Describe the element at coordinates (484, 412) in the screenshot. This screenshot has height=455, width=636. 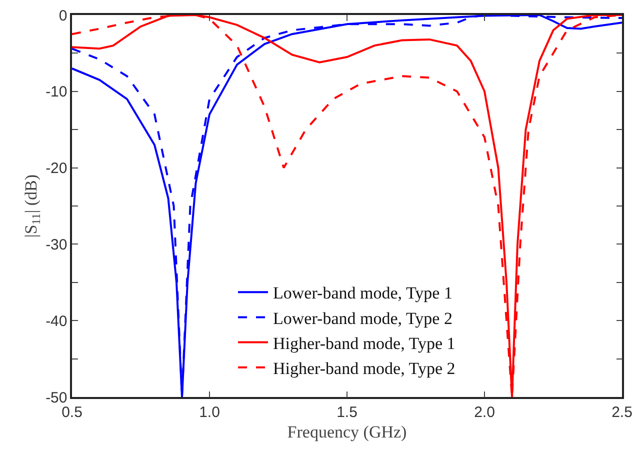
I see `x-tick-label: 2.0` at that location.